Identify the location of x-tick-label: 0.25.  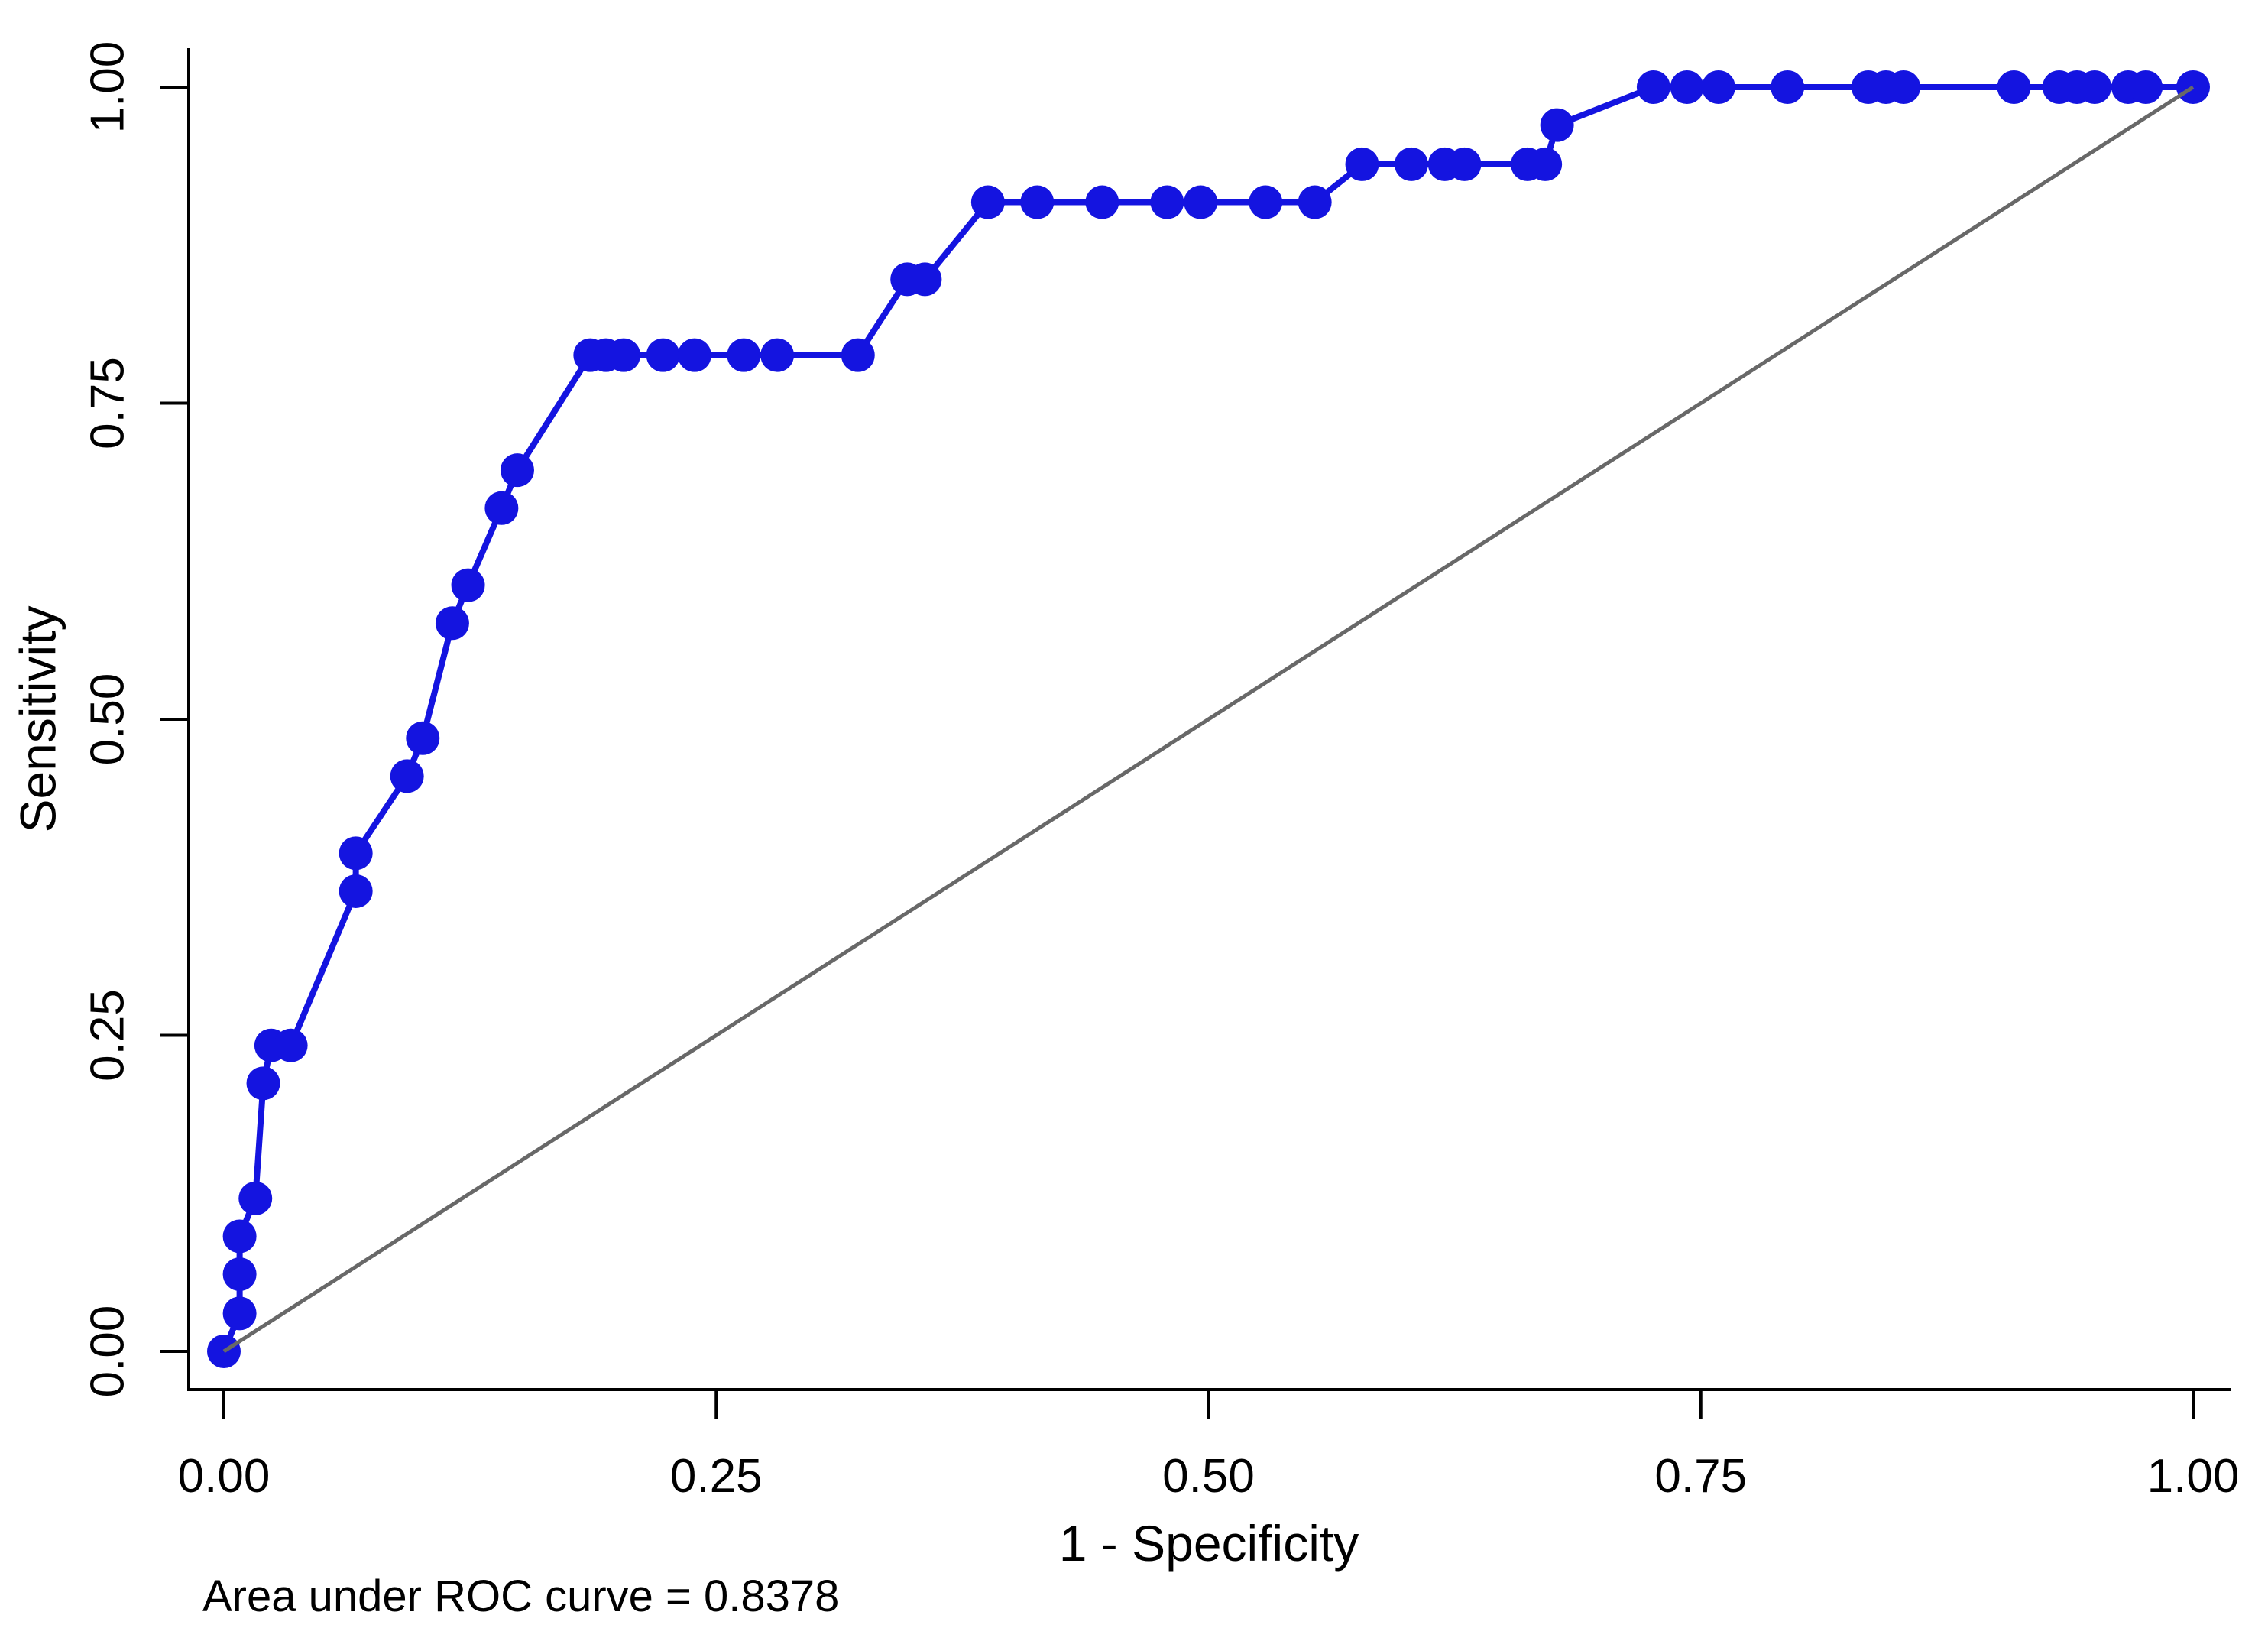
(717, 1476).